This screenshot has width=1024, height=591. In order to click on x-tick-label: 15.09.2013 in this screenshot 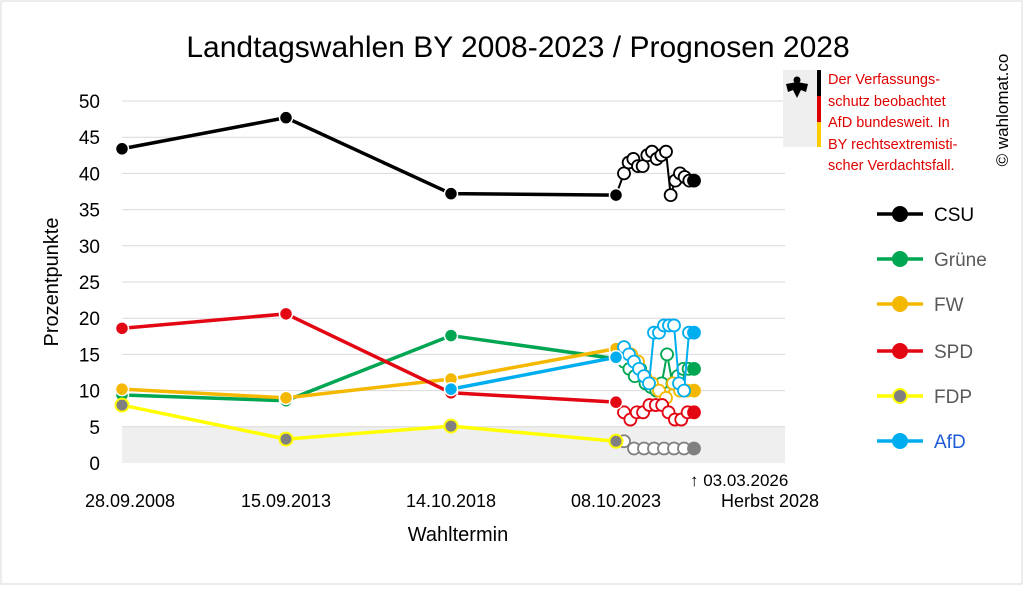, I will do `click(286, 501)`.